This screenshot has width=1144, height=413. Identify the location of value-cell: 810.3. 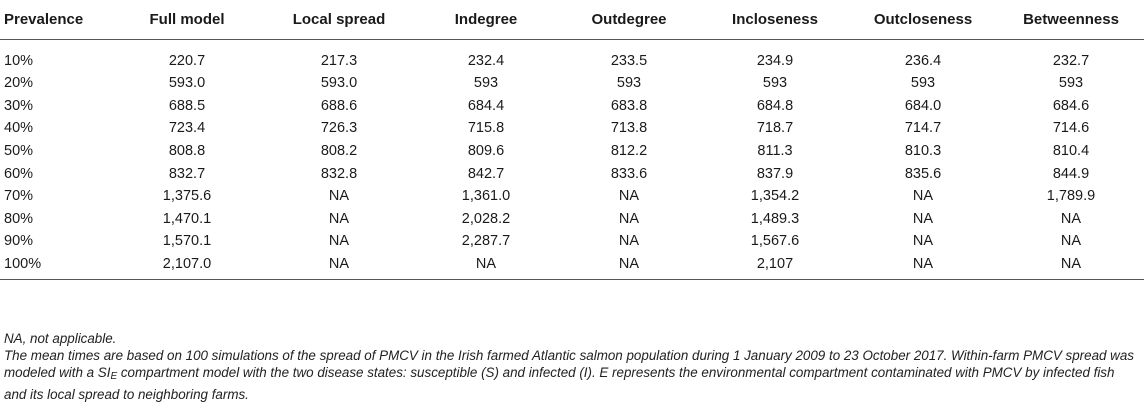
(923, 151).